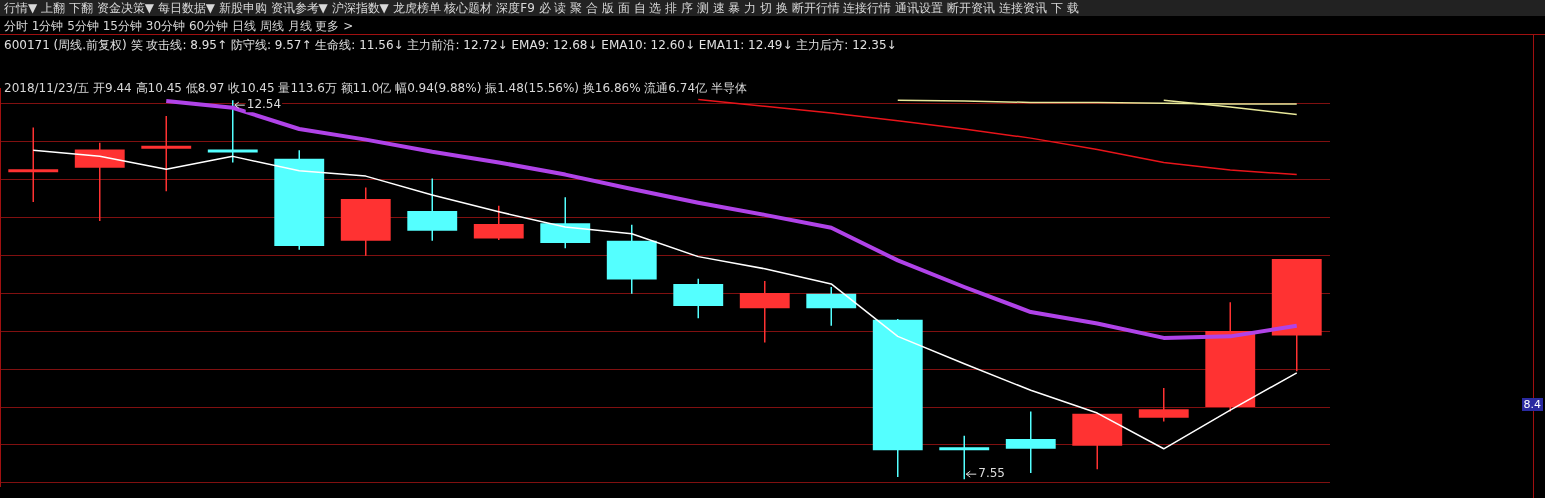 This screenshot has width=1545, height=498. What do you see at coordinates (179, 26) in the screenshot?
I see `text: 分时 1分钟 5分钟 15分钟 30分钟 60分钟 日线 周线 月线 更多 >` at bounding box center [179, 26].